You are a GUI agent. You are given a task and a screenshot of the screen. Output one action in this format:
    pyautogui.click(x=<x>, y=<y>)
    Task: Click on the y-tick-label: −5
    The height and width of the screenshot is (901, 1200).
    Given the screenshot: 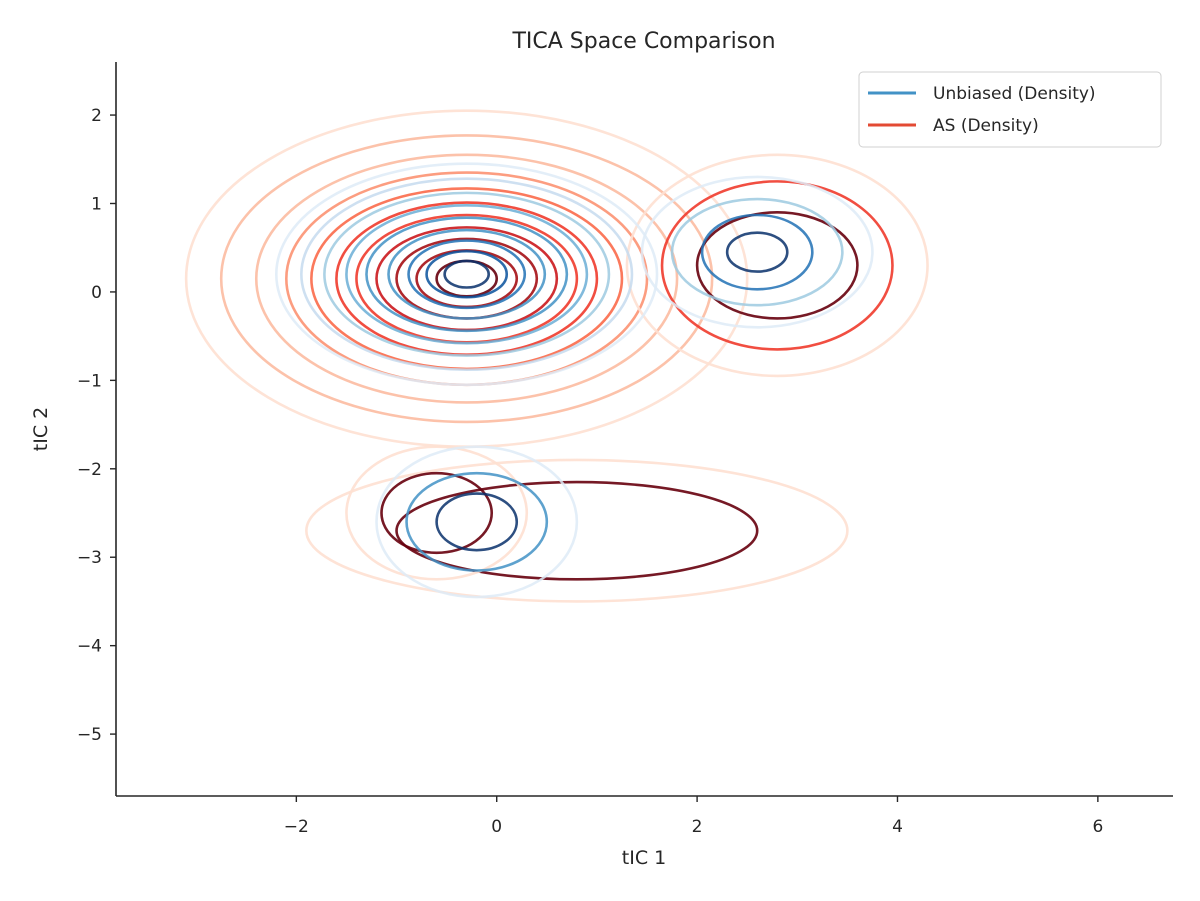 What is the action you would take?
    pyautogui.click(x=89, y=735)
    